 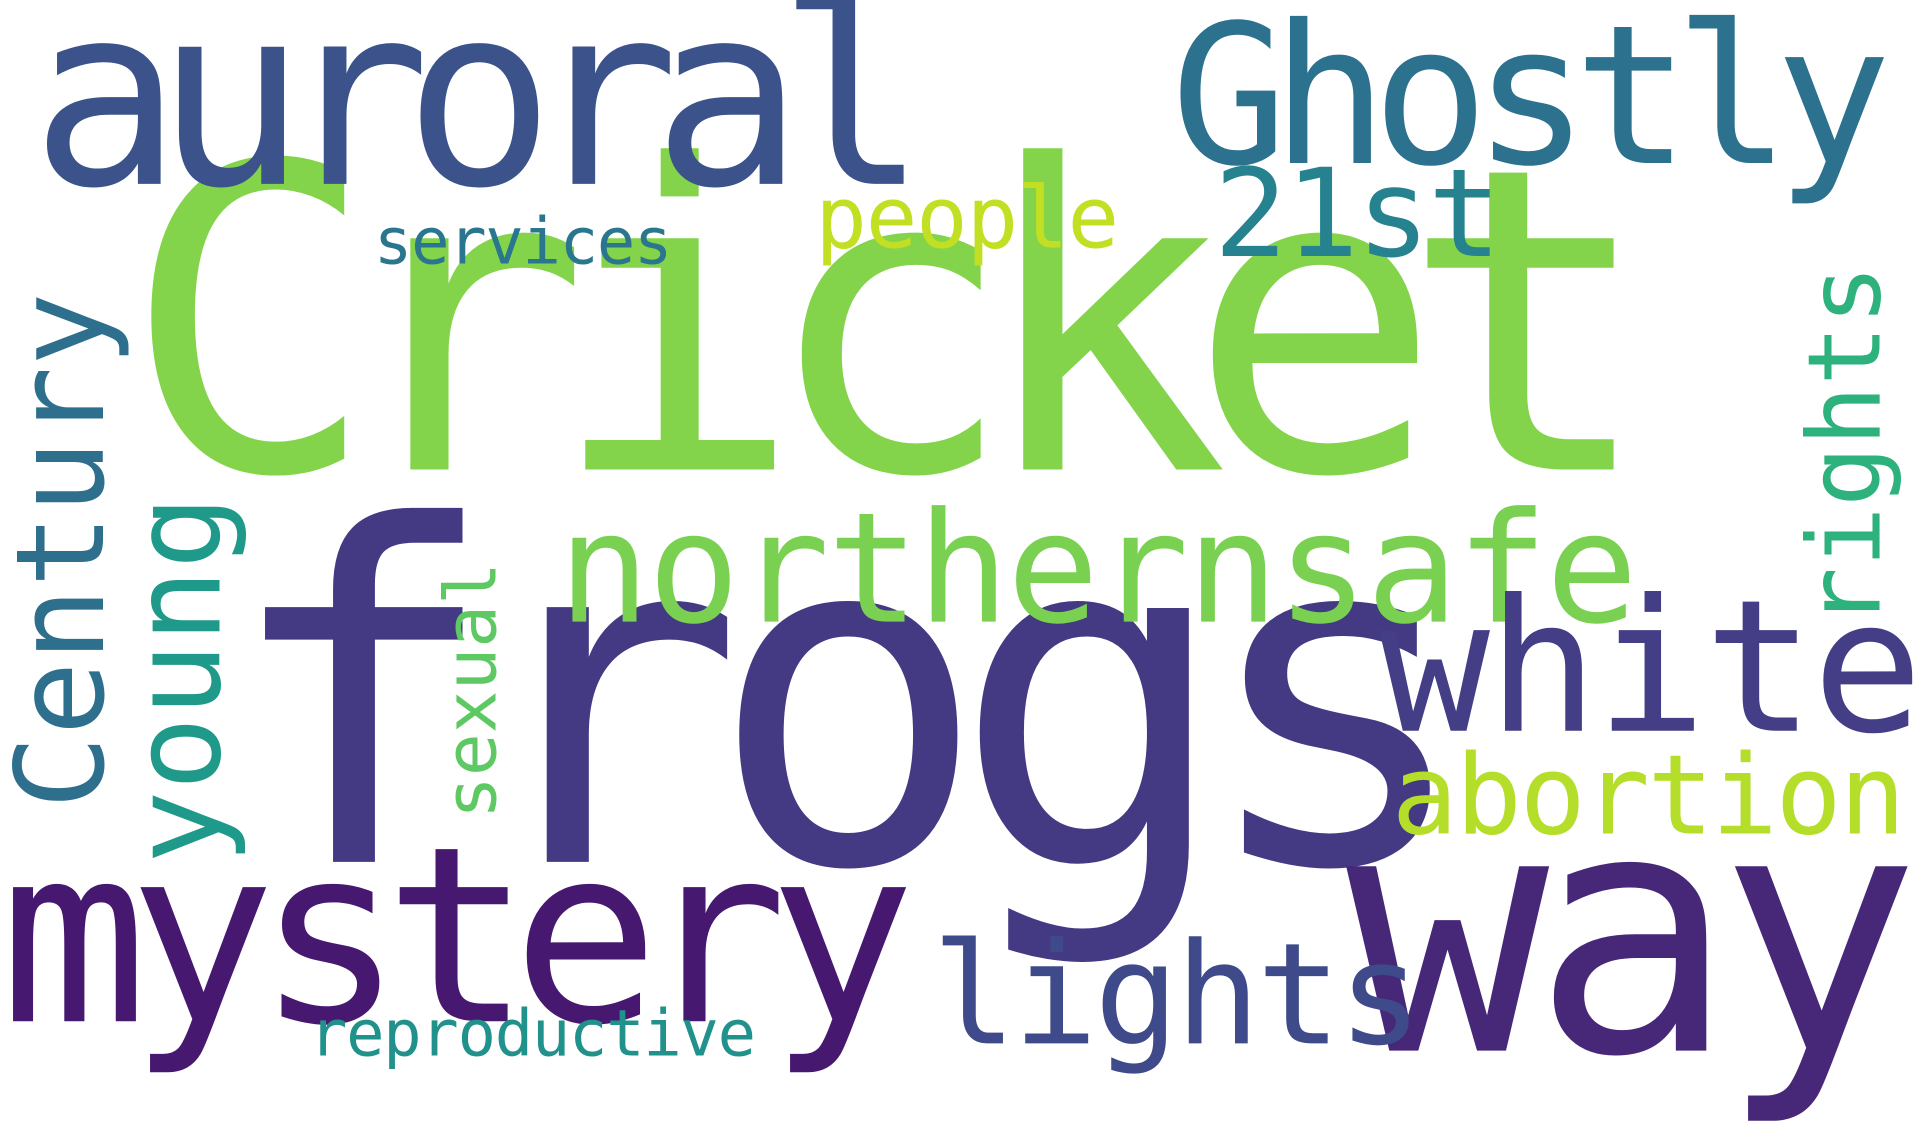 I want to click on word-rights: rights, so click(x=1845, y=446).